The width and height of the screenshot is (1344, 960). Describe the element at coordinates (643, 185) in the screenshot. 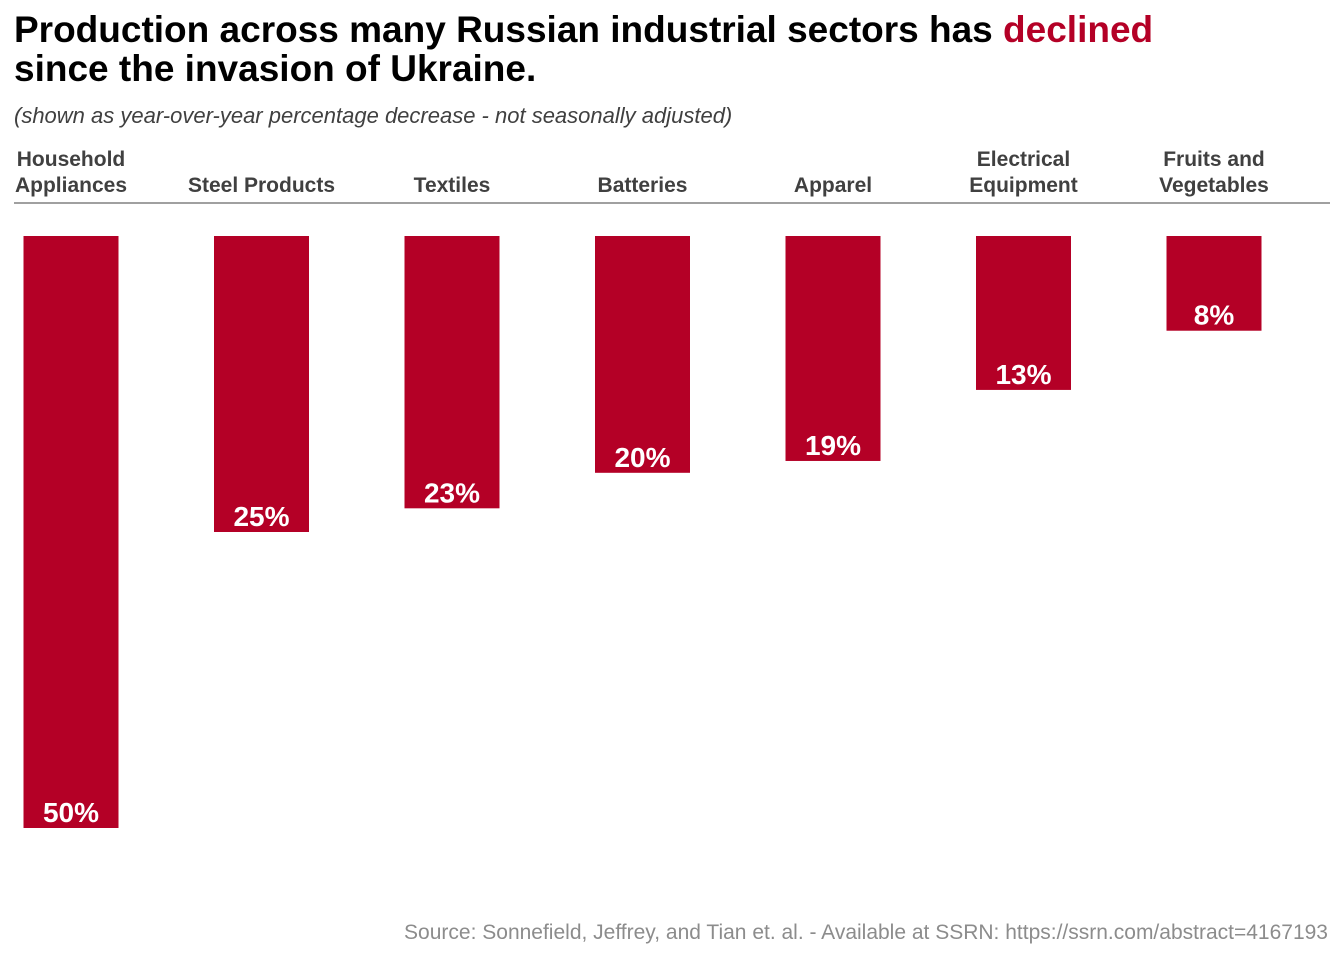

I see `category-label: Batteries` at that location.